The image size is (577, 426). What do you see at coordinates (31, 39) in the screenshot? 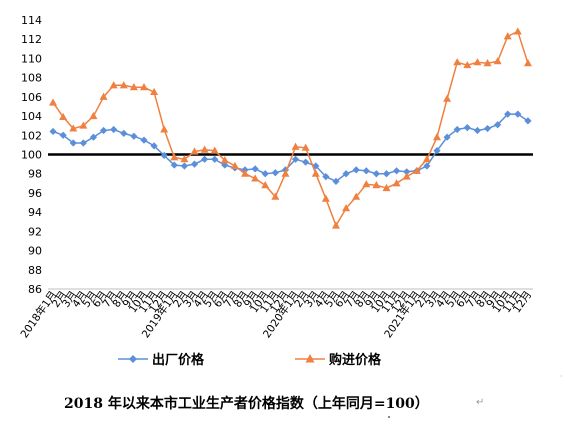
I see `y-tick-label: 112` at bounding box center [31, 39].